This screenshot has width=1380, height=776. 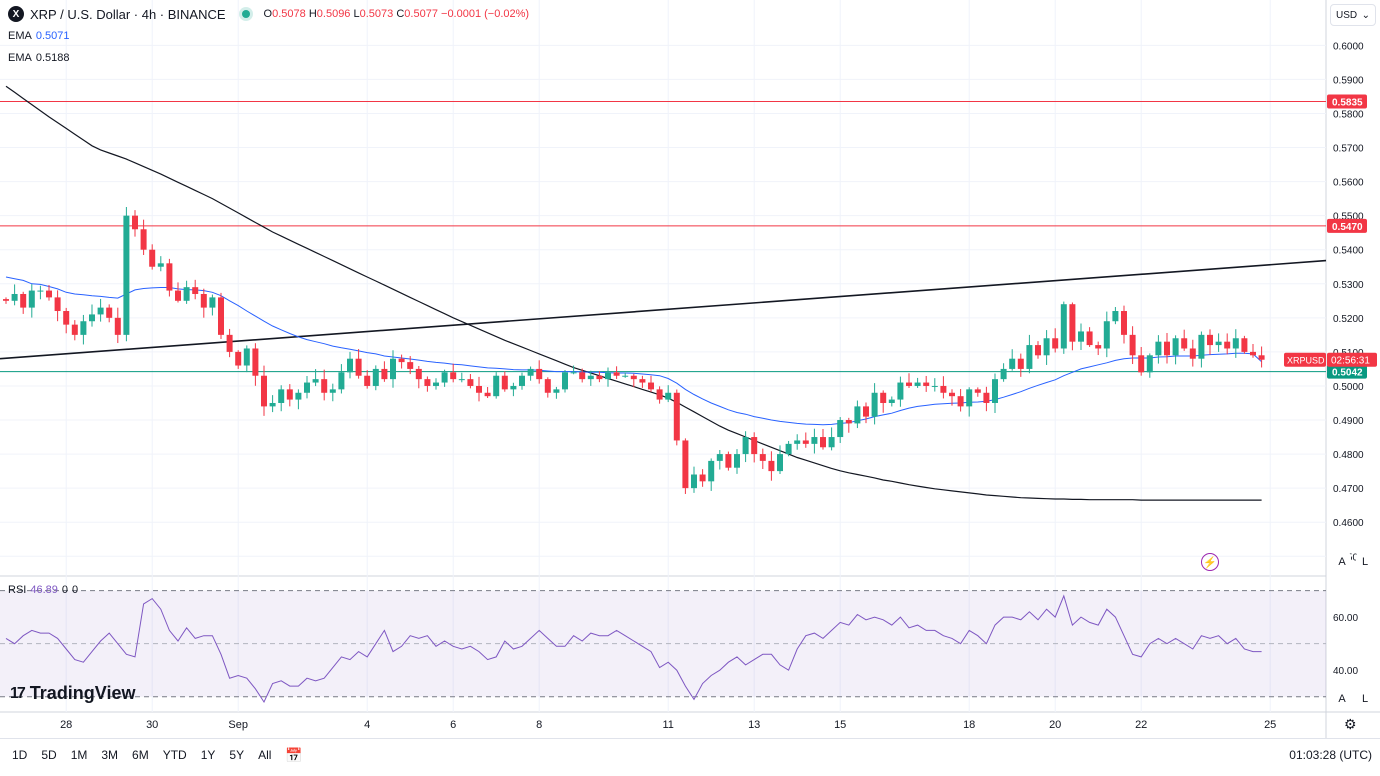 What do you see at coordinates (1348, 183) in the screenshot?
I see `price-tick-label: 0.5600` at bounding box center [1348, 183].